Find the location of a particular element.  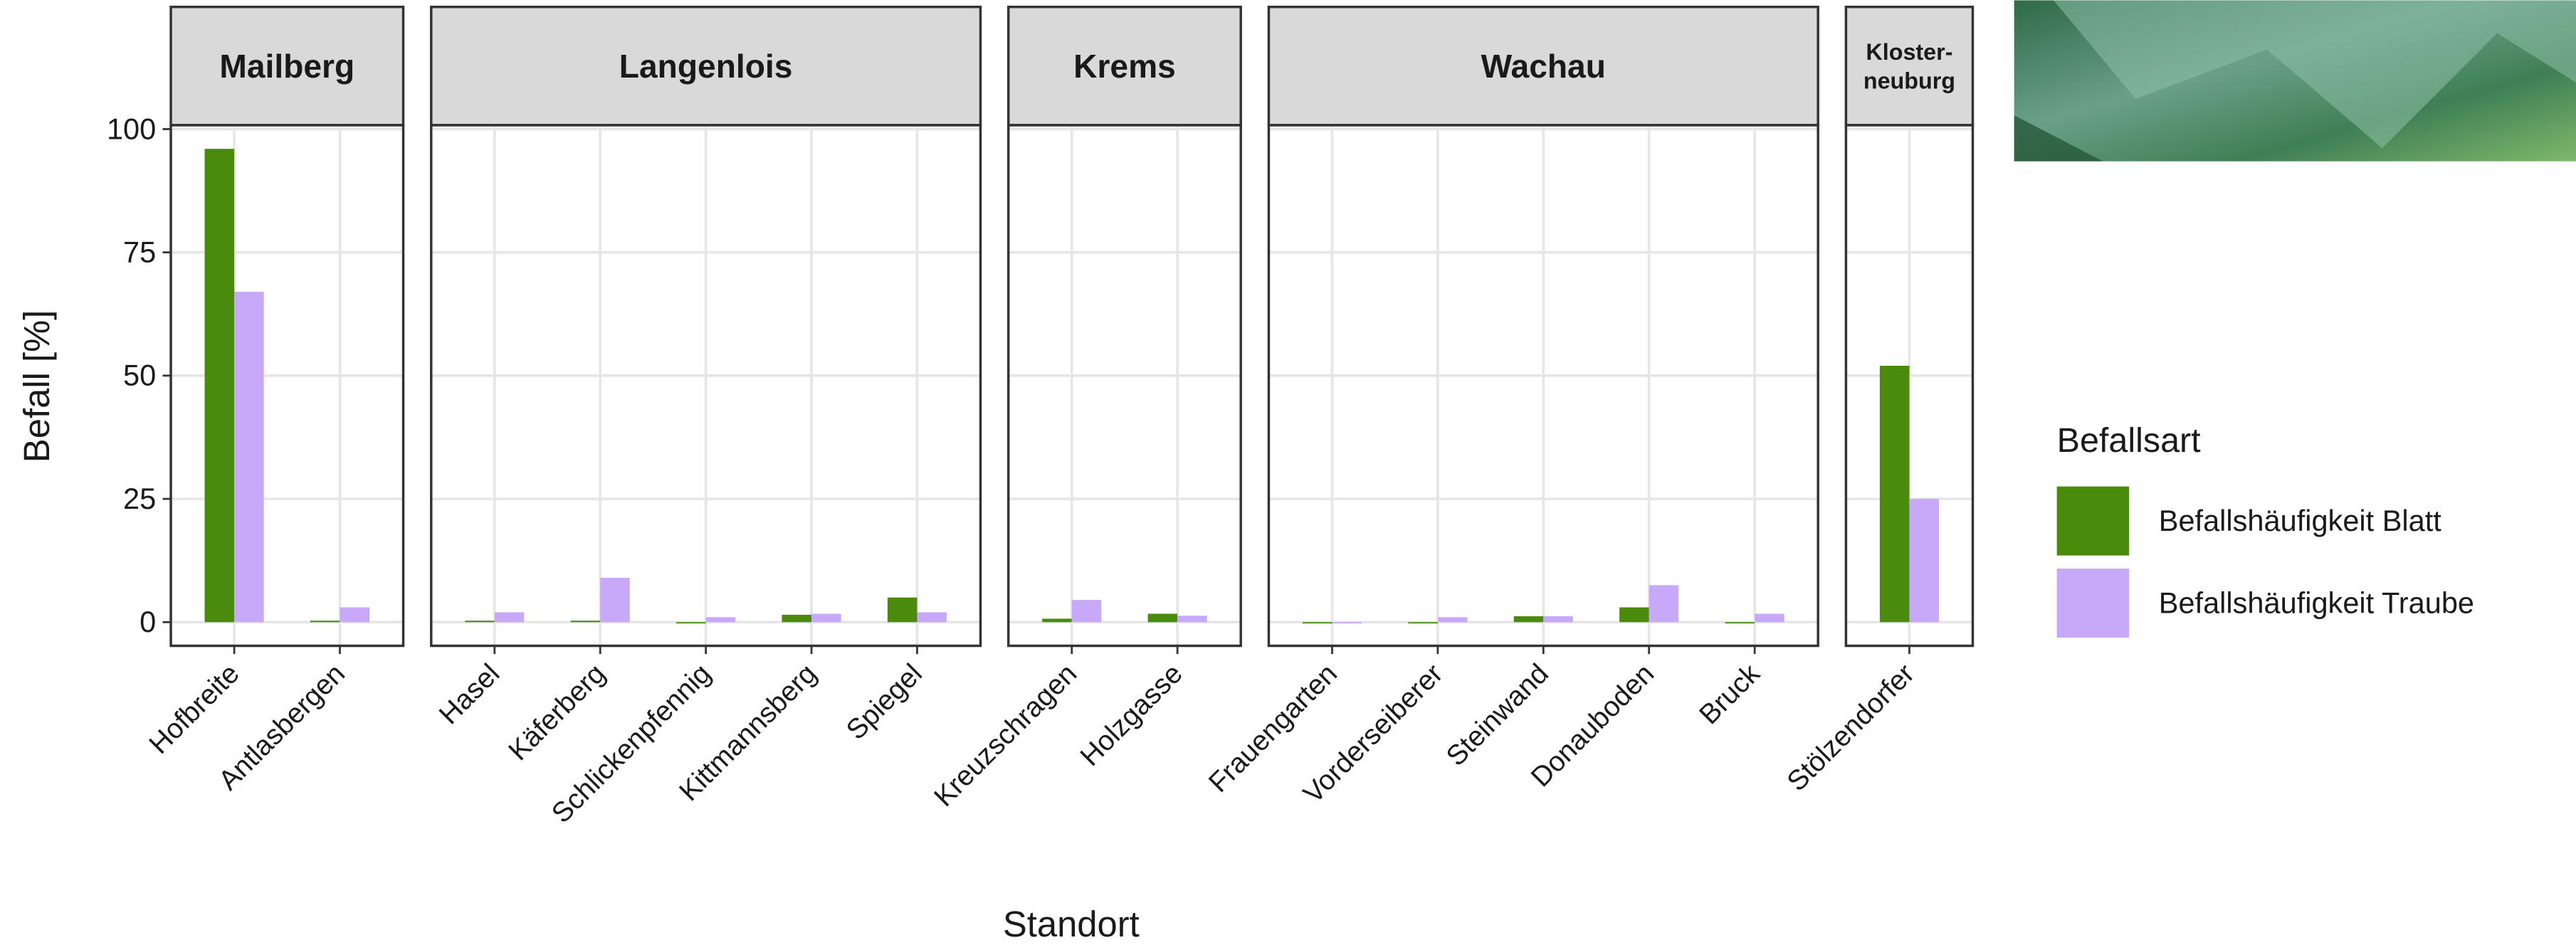

panel-background is located at coordinates (1124, 385).